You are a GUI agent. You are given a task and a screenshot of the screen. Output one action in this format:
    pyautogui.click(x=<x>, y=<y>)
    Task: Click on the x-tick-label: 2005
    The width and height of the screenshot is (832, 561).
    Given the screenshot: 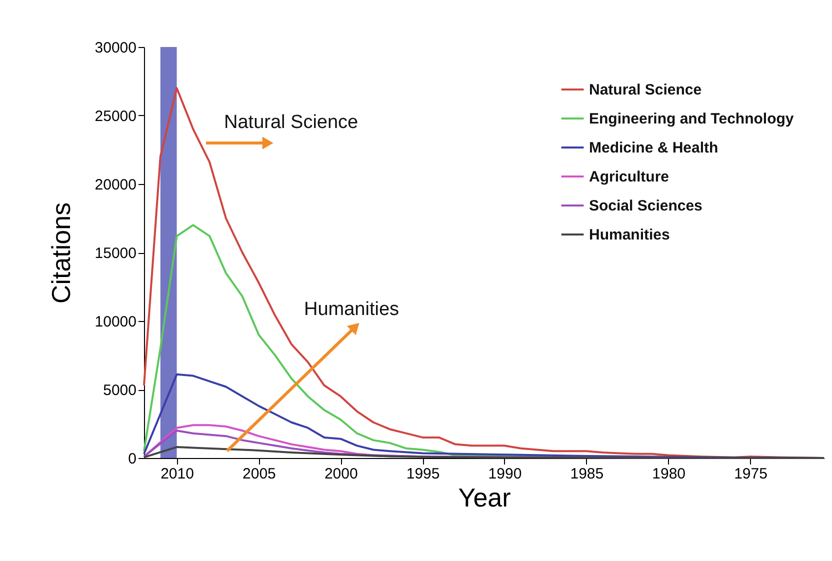 What is the action you would take?
    pyautogui.click(x=259, y=474)
    